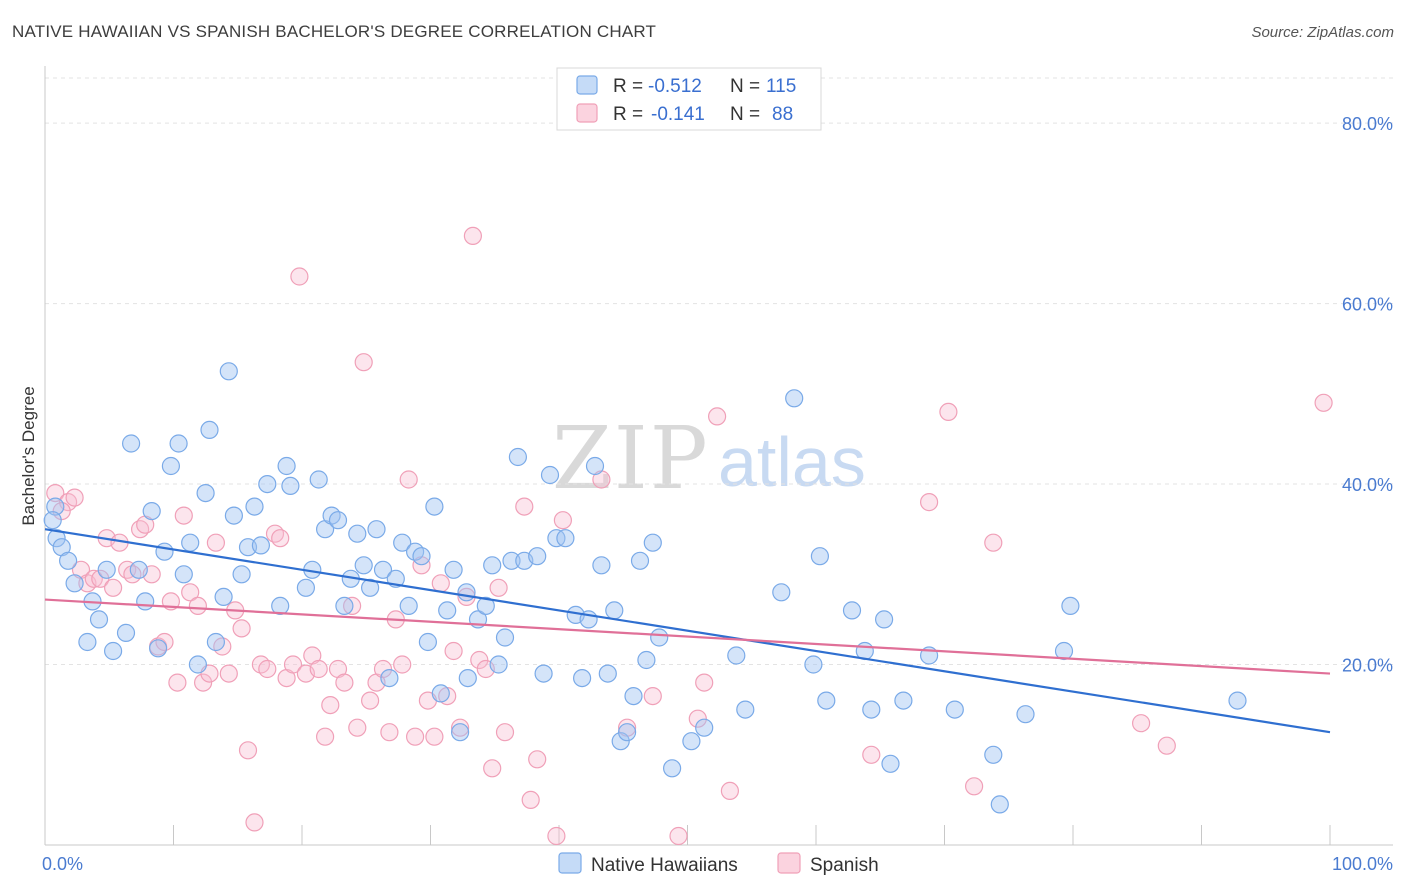 This screenshot has width=1406, height=892. What do you see at coordinates (1367, 124) in the screenshot?
I see `y-tick-label-3: 80.0%` at bounding box center [1367, 124].